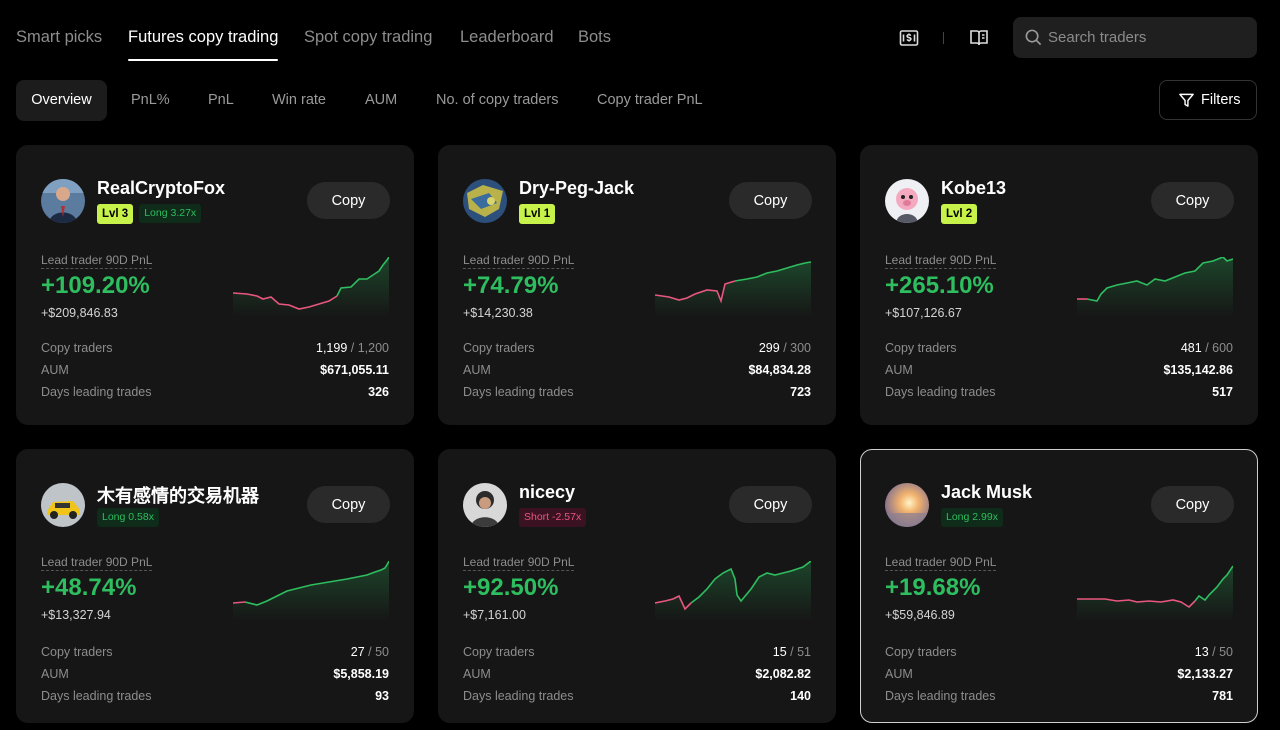 The image size is (1280, 730). What do you see at coordinates (1198, 370) in the screenshot?
I see `aum-value: $135,142.86` at bounding box center [1198, 370].